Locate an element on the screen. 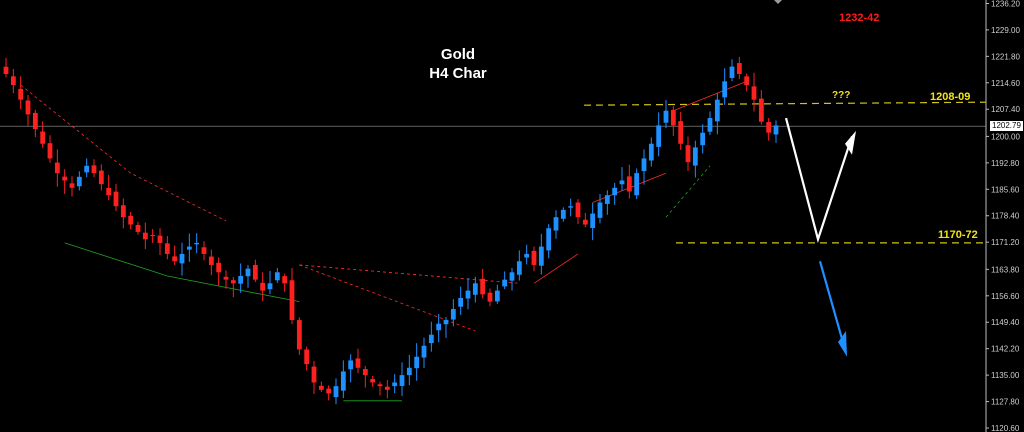 This screenshot has height=432, width=1024. y-tick-label: 1127.80 is located at coordinates (1005, 402).